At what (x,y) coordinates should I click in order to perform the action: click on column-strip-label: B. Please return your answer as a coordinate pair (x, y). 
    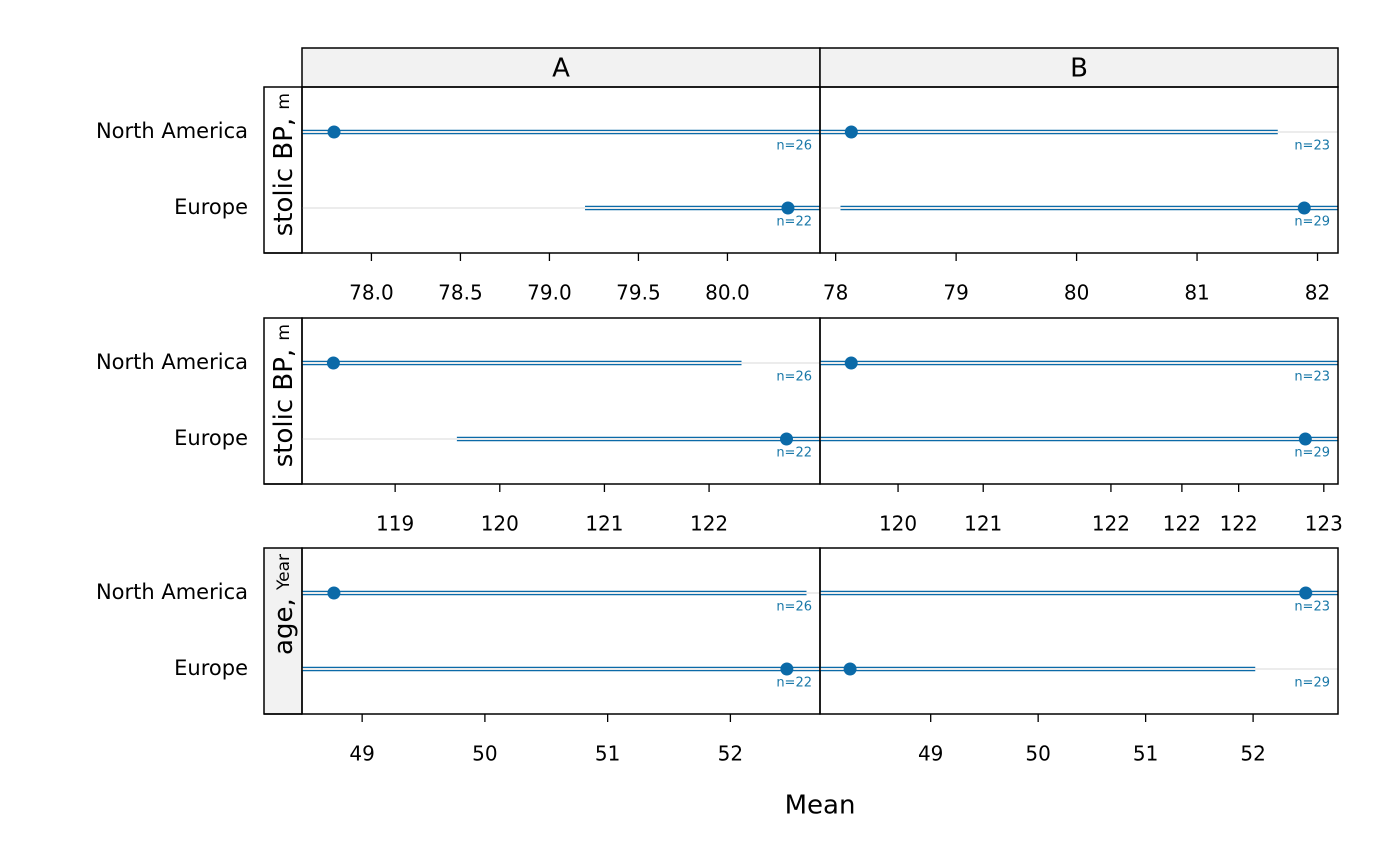
    Looking at the image, I should click on (1079, 69).